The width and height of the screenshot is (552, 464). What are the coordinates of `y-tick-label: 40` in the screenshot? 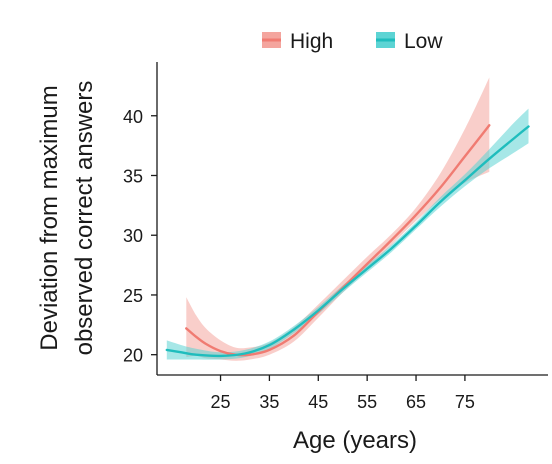 It's located at (133, 117).